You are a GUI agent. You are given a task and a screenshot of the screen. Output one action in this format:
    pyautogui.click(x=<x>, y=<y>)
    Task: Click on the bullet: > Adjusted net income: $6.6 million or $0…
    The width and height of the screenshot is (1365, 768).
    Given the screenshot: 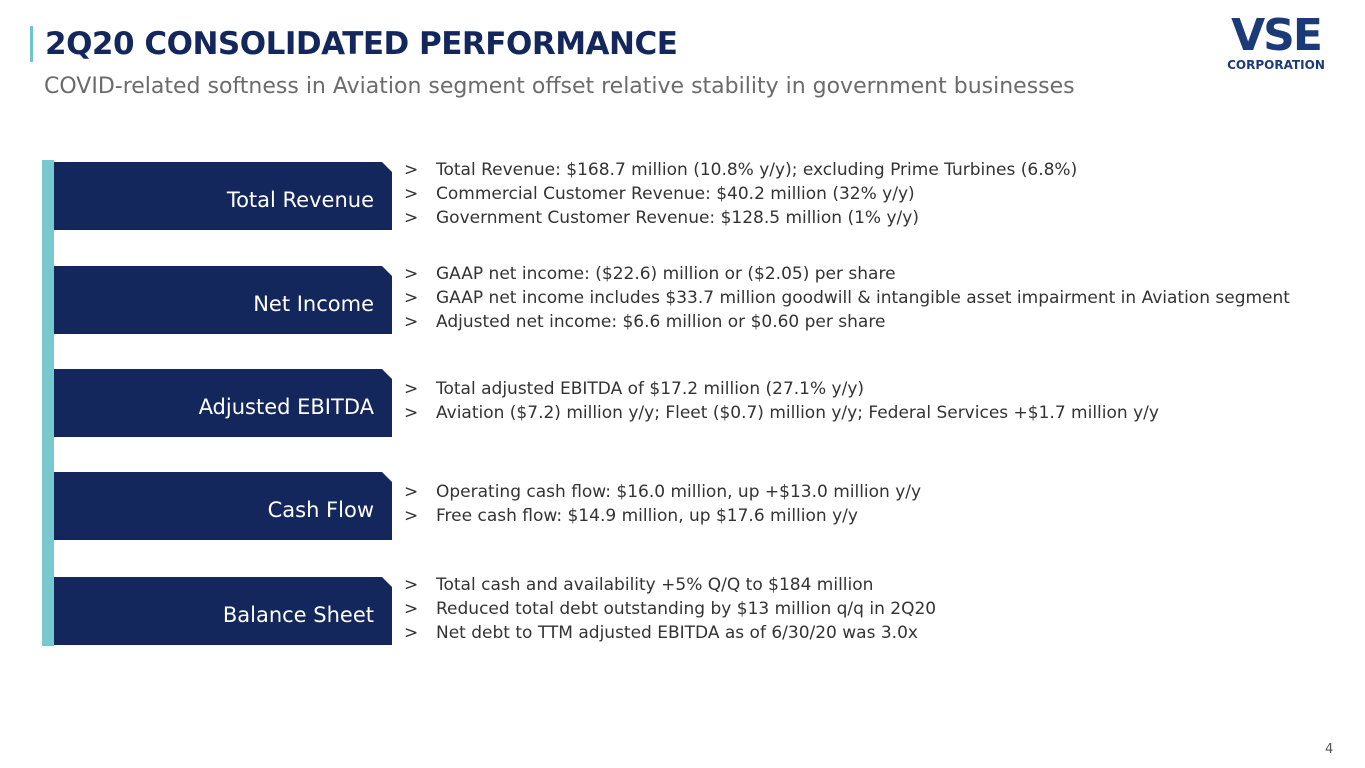 What is the action you would take?
    pyautogui.click(x=847, y=322)
    